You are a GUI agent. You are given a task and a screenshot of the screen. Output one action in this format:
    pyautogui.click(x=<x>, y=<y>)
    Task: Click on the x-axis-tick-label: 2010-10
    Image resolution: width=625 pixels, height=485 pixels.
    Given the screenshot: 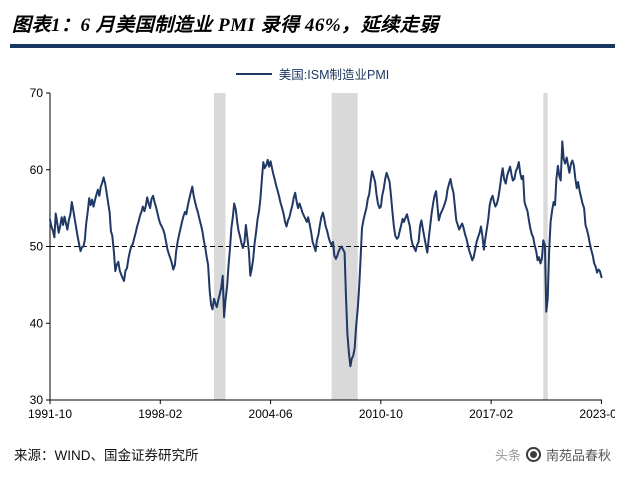 What is the action you would take?
    pyautogui.click(x=381, y=414)
    